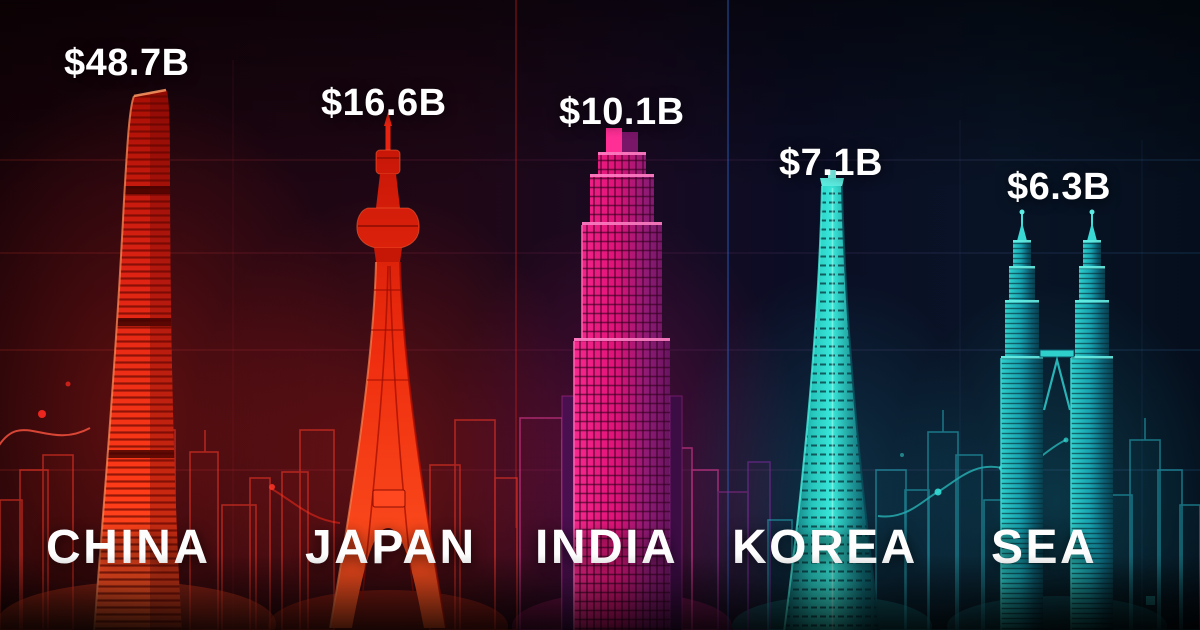 This screenshot has height=630, width=1200. What do you see at coordinates (391, 547) in the screenshot?
I see `category-label-japan: JAPAN` at bounding box center [391, 547].